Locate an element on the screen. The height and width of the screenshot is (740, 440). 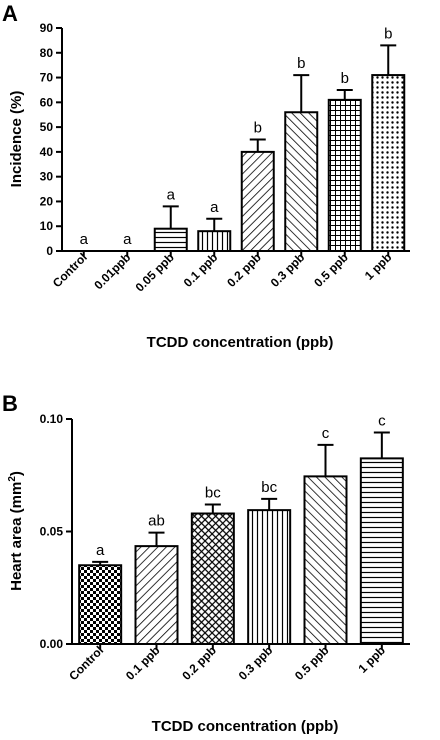
y-tick-label: 10 is located at coordinates (47, 226).